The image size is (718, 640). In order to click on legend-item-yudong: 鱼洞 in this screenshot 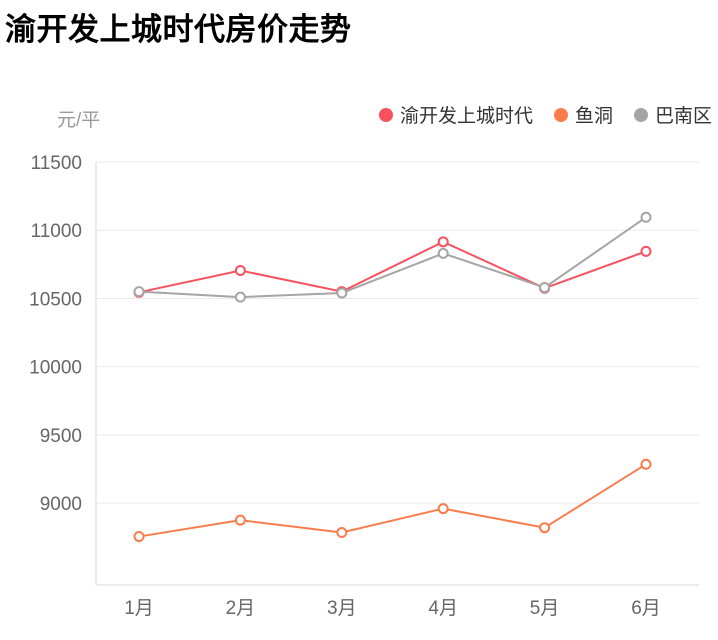, I will do `click(583, 114)`.